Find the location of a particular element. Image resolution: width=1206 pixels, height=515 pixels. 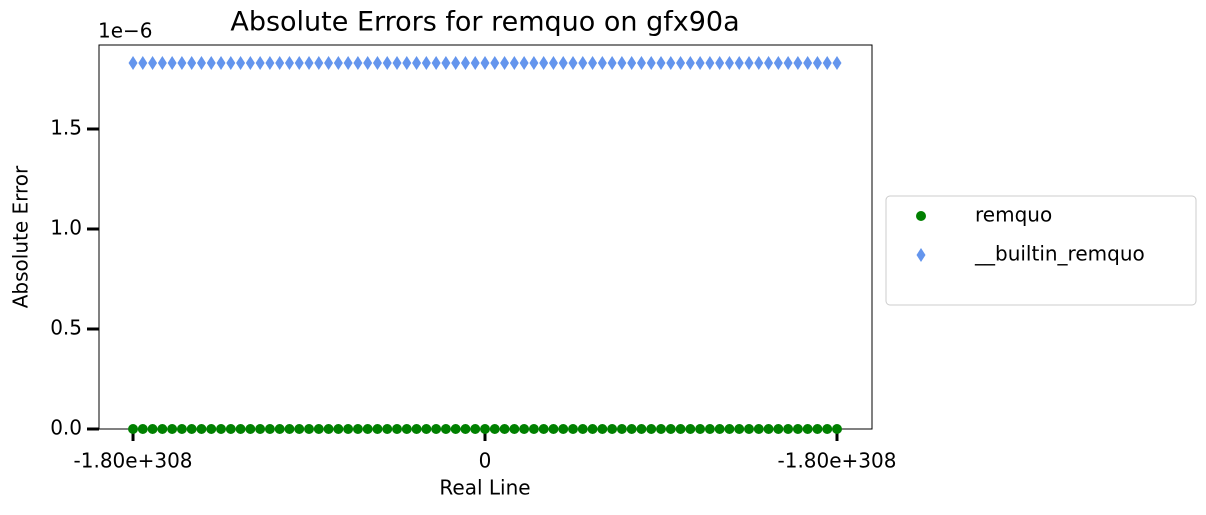

legend-box is located at coordinates (1041, 250).